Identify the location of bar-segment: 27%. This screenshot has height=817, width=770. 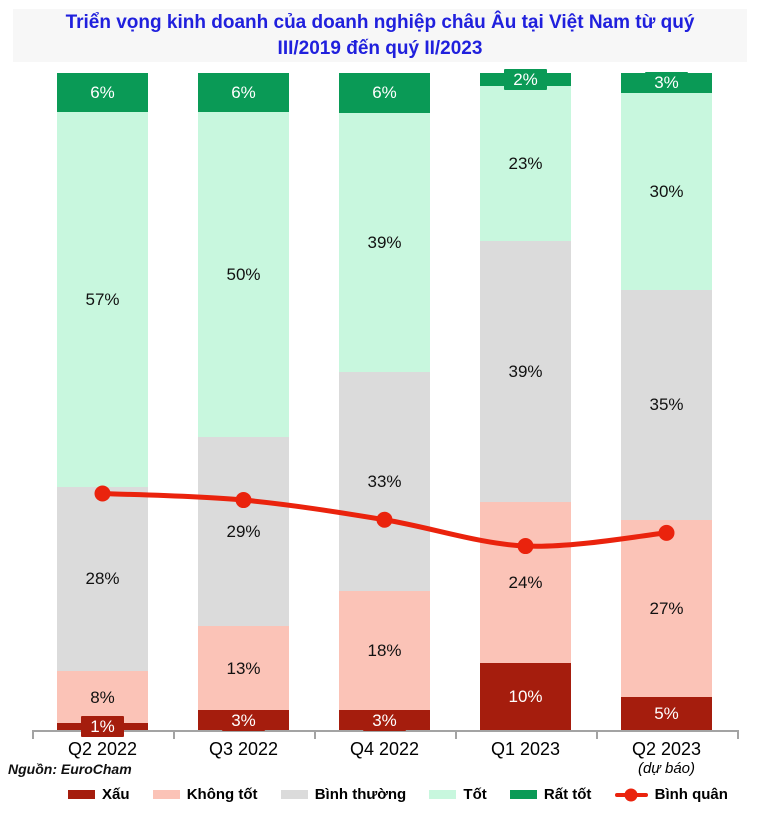
(666, 608).